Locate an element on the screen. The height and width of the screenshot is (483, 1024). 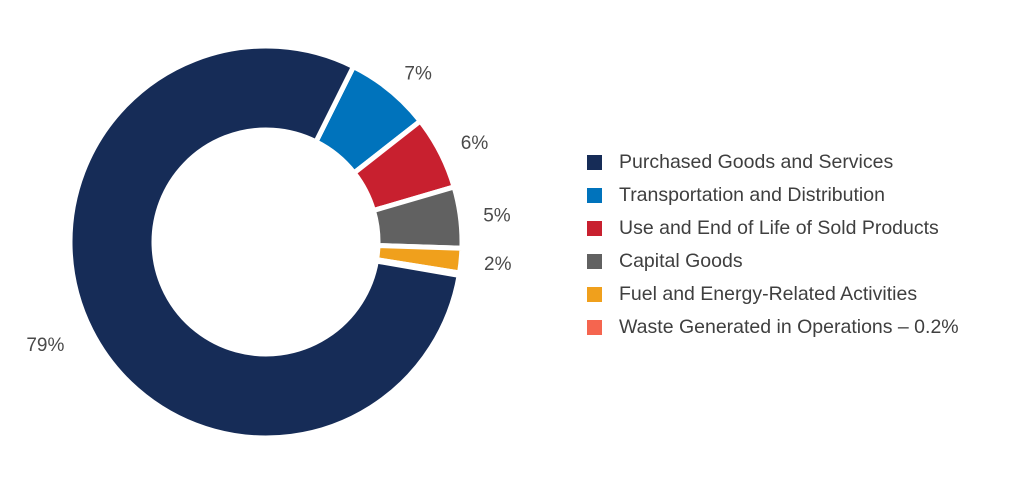
data-label-fuel-and-energy-related-activities: 2% is located at coordinates (498, 264).